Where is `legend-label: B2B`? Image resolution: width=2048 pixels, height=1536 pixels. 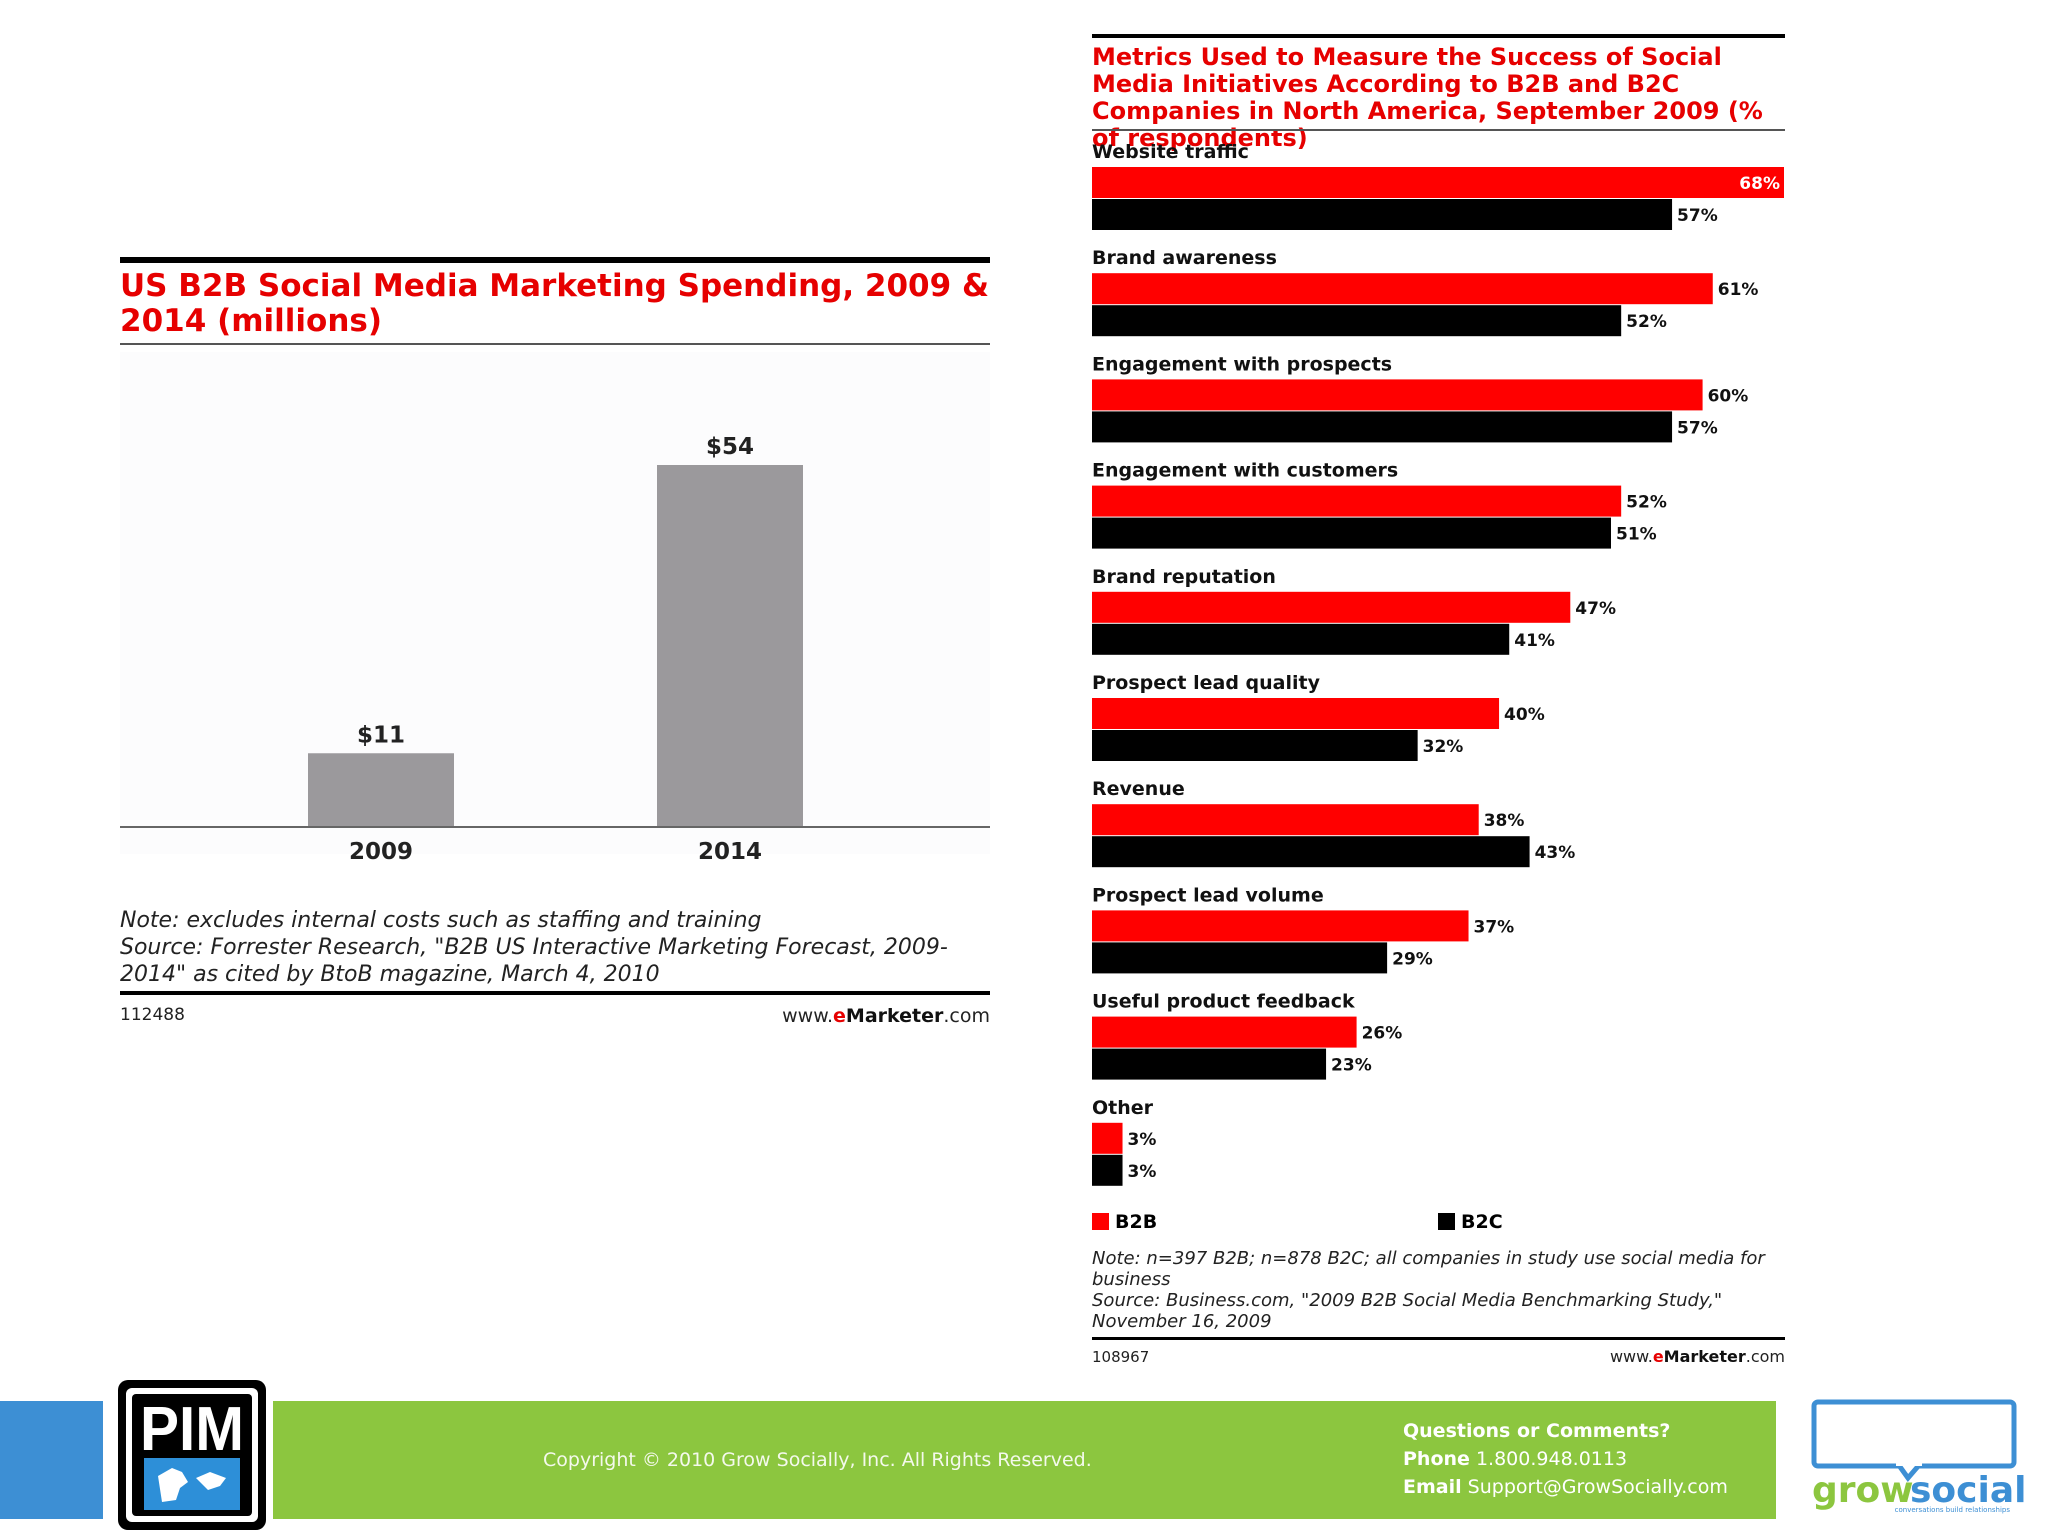 legend-label: B2B is located at coordinates (1136, 1222).